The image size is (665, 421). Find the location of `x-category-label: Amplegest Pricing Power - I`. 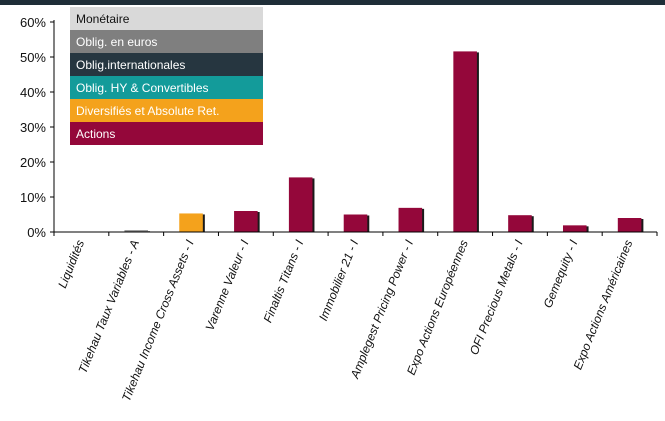

x-category-label: Amplegest Pricing Power - I is located at coordinates (381, 309).